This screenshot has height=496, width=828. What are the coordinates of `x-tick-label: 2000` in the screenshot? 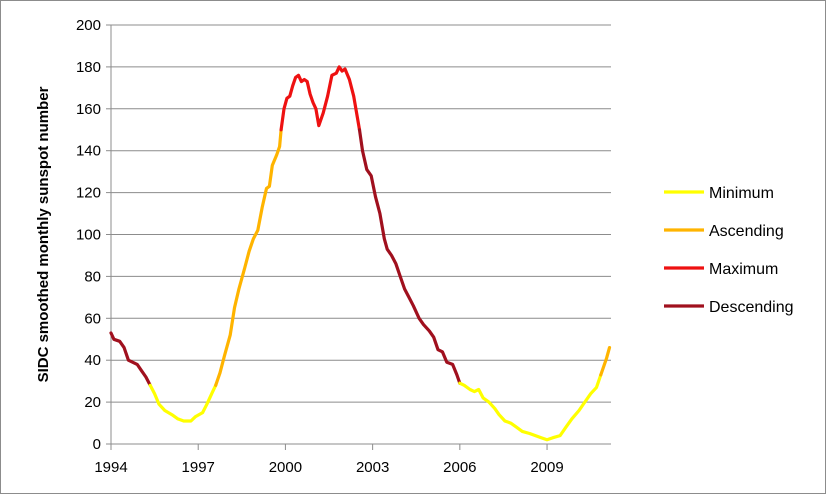 It's located at (285, 467).